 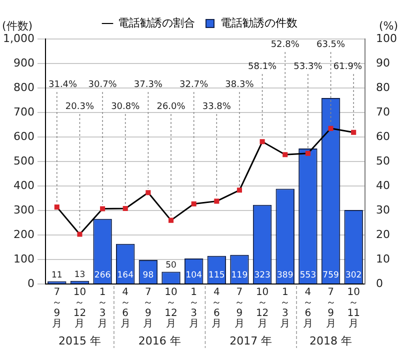 What do you see at coordinates (80, 275) in the screenshot?
I see `data-label: 13` at bounding box center [80, 275].